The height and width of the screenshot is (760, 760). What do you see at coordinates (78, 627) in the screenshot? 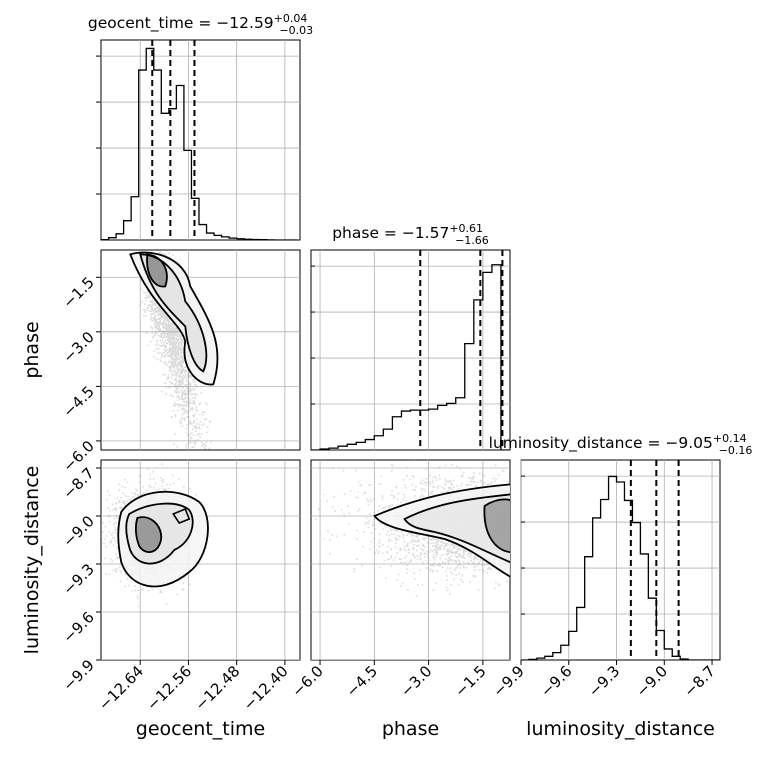
I see `y-tick-label-luminosity_distance: −9.6` at bounding box center [78, 627].